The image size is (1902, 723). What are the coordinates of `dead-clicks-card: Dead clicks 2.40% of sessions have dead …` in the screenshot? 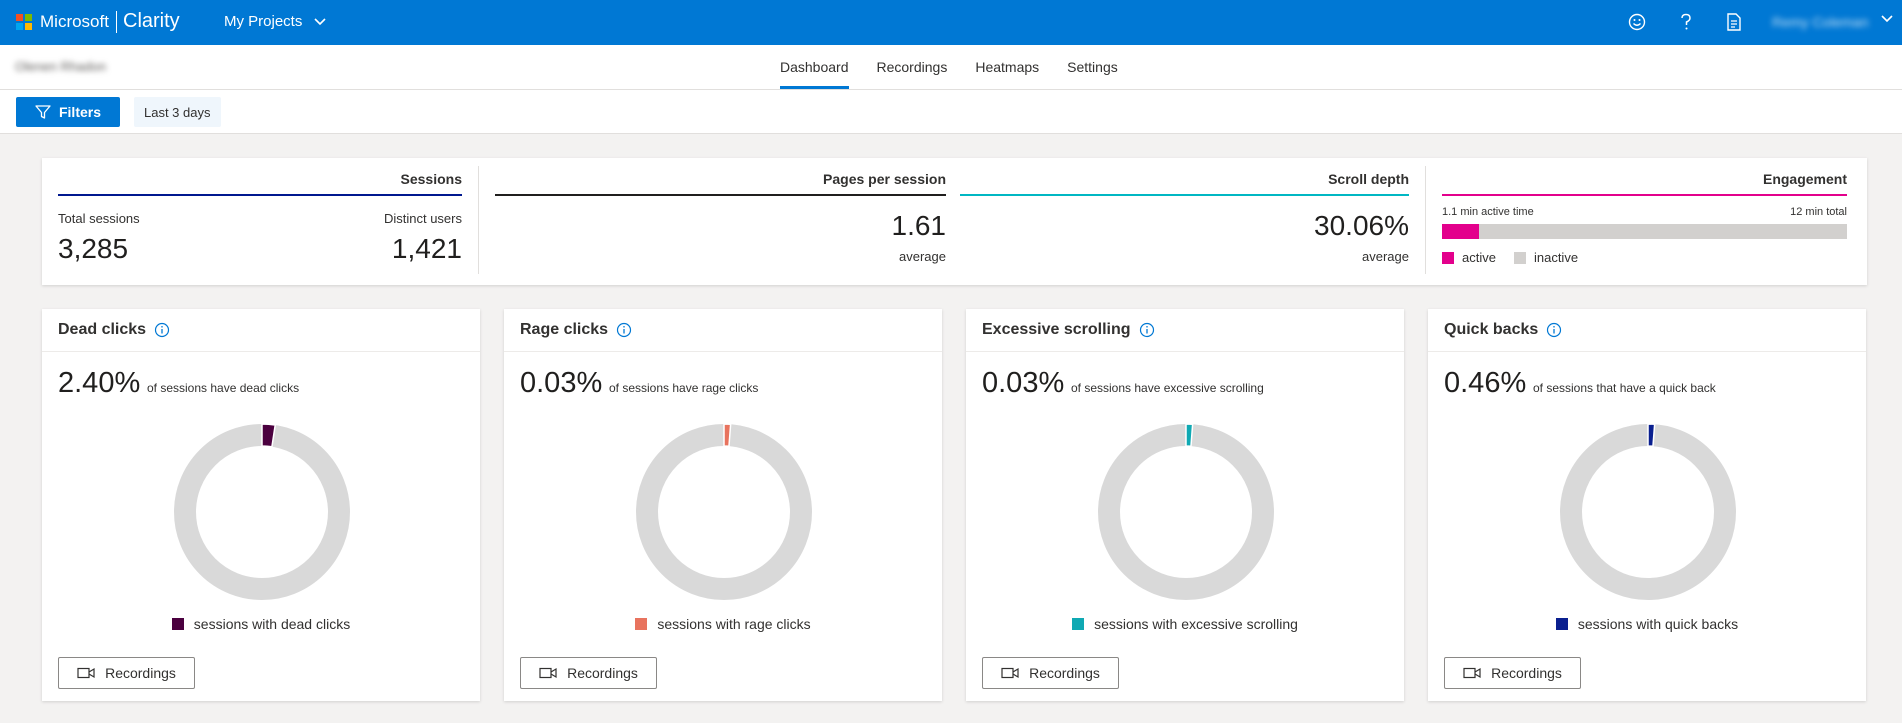 It's located at (261, 505).